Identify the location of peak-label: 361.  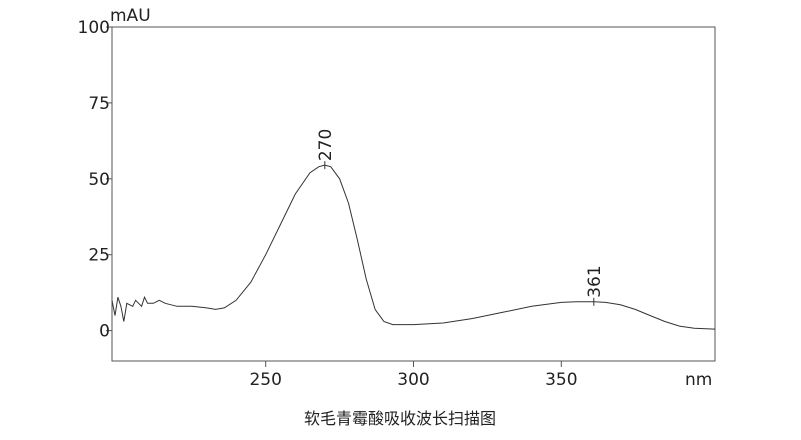
(595, 281).